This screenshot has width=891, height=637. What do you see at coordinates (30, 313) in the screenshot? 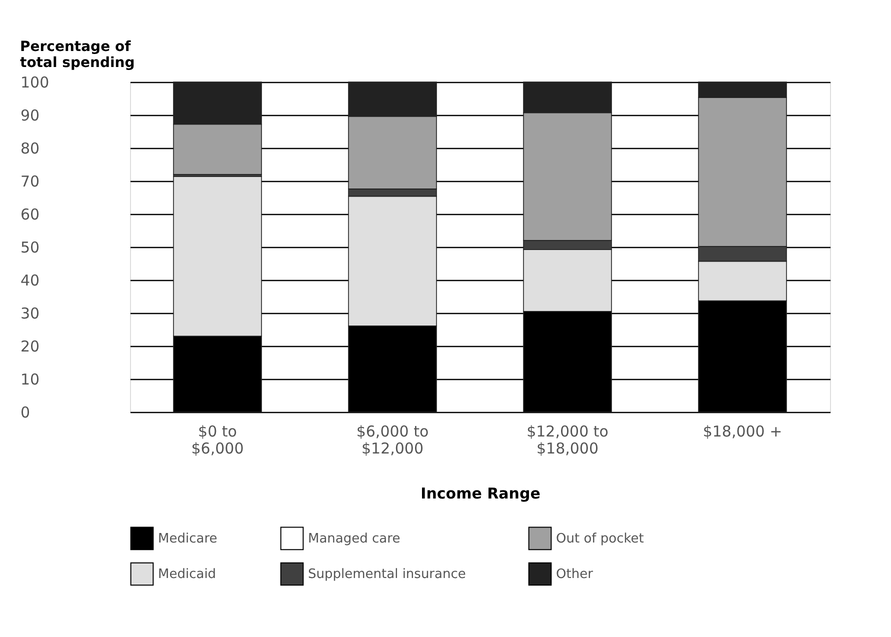
I see `y-tick-label: 30` at bounding box center [30, 313].